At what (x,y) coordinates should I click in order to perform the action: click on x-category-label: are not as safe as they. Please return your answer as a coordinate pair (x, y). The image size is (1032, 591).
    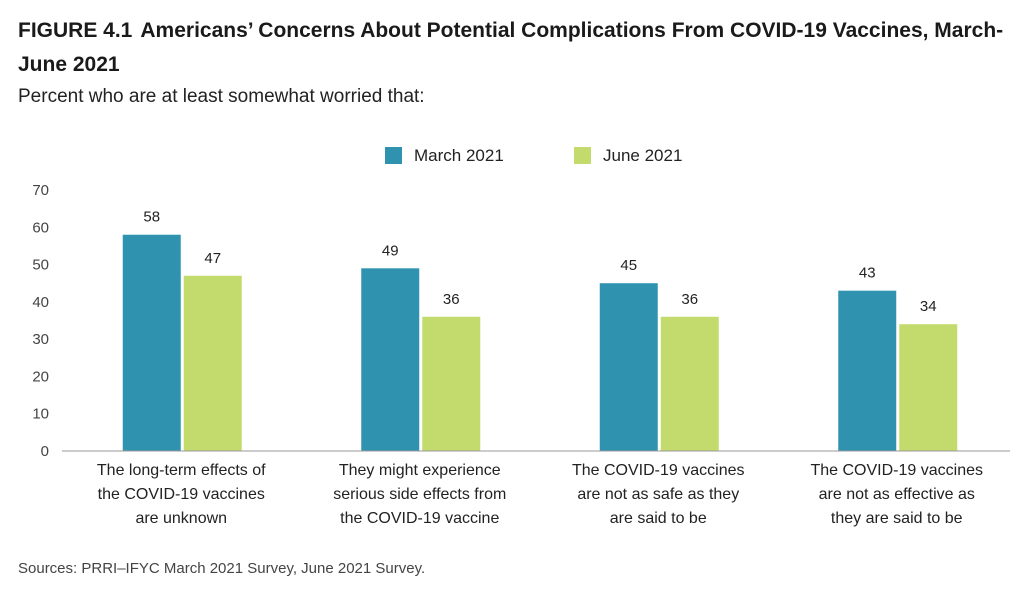
    Looking at the image, I should click on (658, 494).